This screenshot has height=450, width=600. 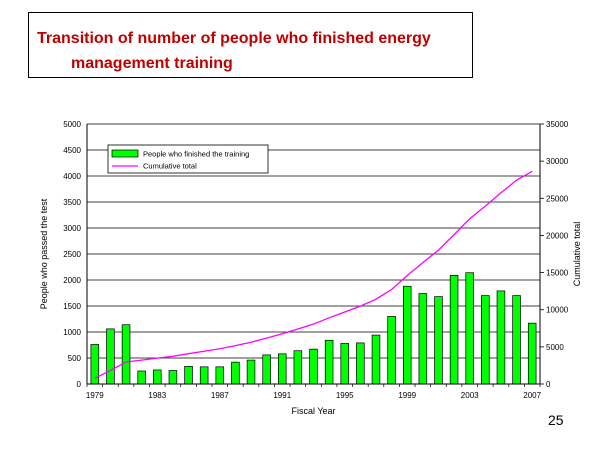 What do you see at coordinates (345, 395) in the screenshot?
I see `x-tick-label: 1995` at bounding box center [345, 395].